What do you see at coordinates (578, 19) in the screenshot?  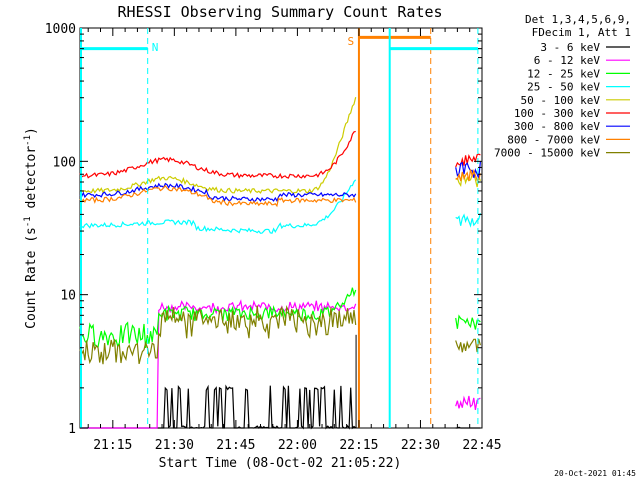 I see `legend-header: Det 1,3,4,5,6,9,` at bounding box center [578, 19].